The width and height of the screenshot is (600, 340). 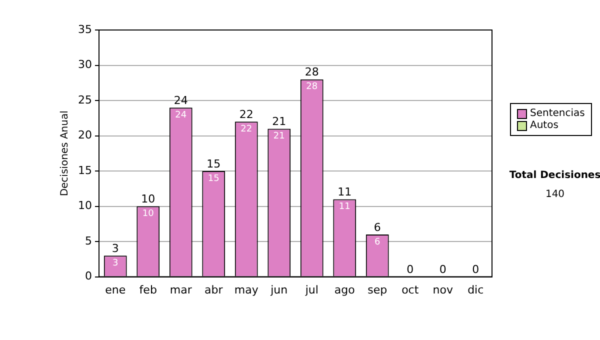 I want to click on legend-label: Autos, so click(x=544, y=125).